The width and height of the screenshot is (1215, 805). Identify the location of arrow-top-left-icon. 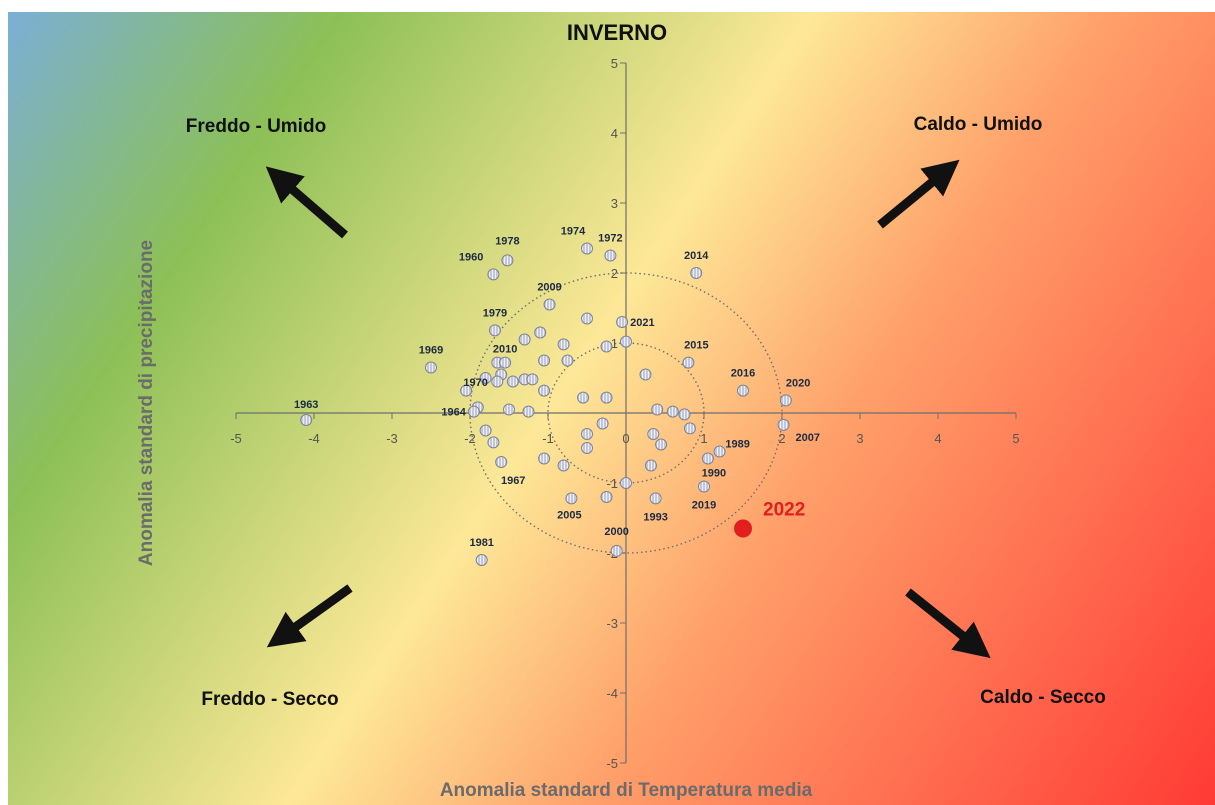
(306, 202).